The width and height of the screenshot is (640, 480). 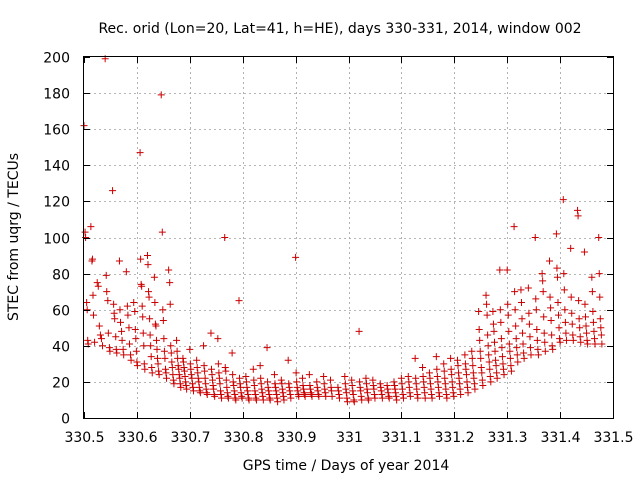 What do you see at coordinates (346, 466) in the screenshot?
I see `x-axis-label: GPS time / Days of year 2014` at bounding box center [346, 466].